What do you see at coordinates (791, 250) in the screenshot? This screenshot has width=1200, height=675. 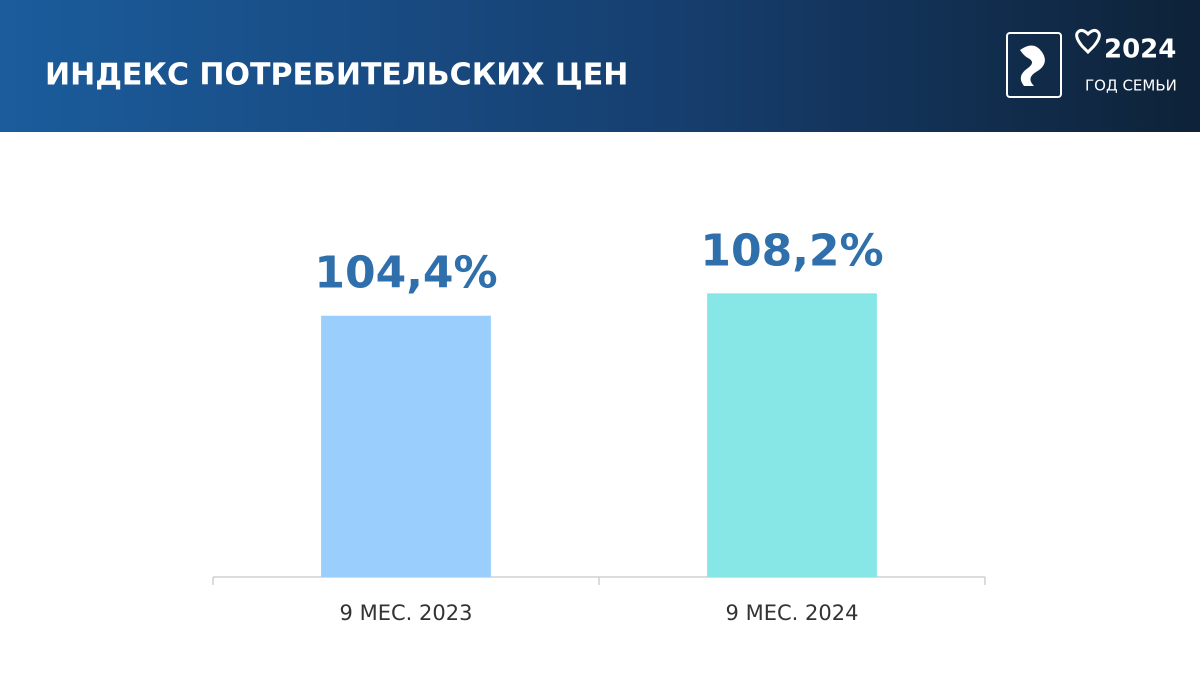 I see `value-label: 108,2%` at bounding box center [791, 250].